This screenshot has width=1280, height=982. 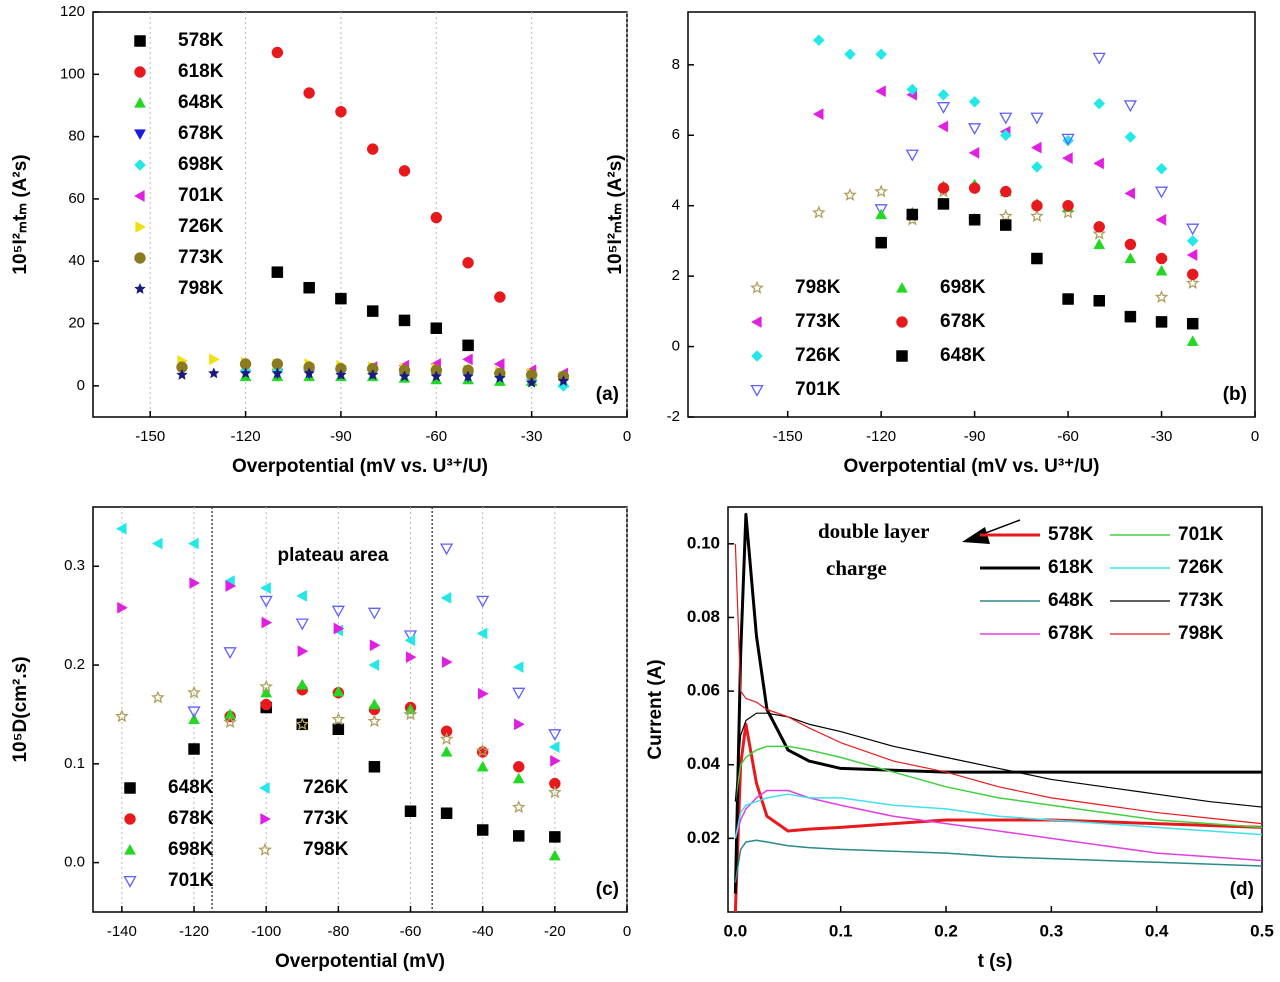 I want to click on y-tick-label: 0.1, so click(x=74, y=763).